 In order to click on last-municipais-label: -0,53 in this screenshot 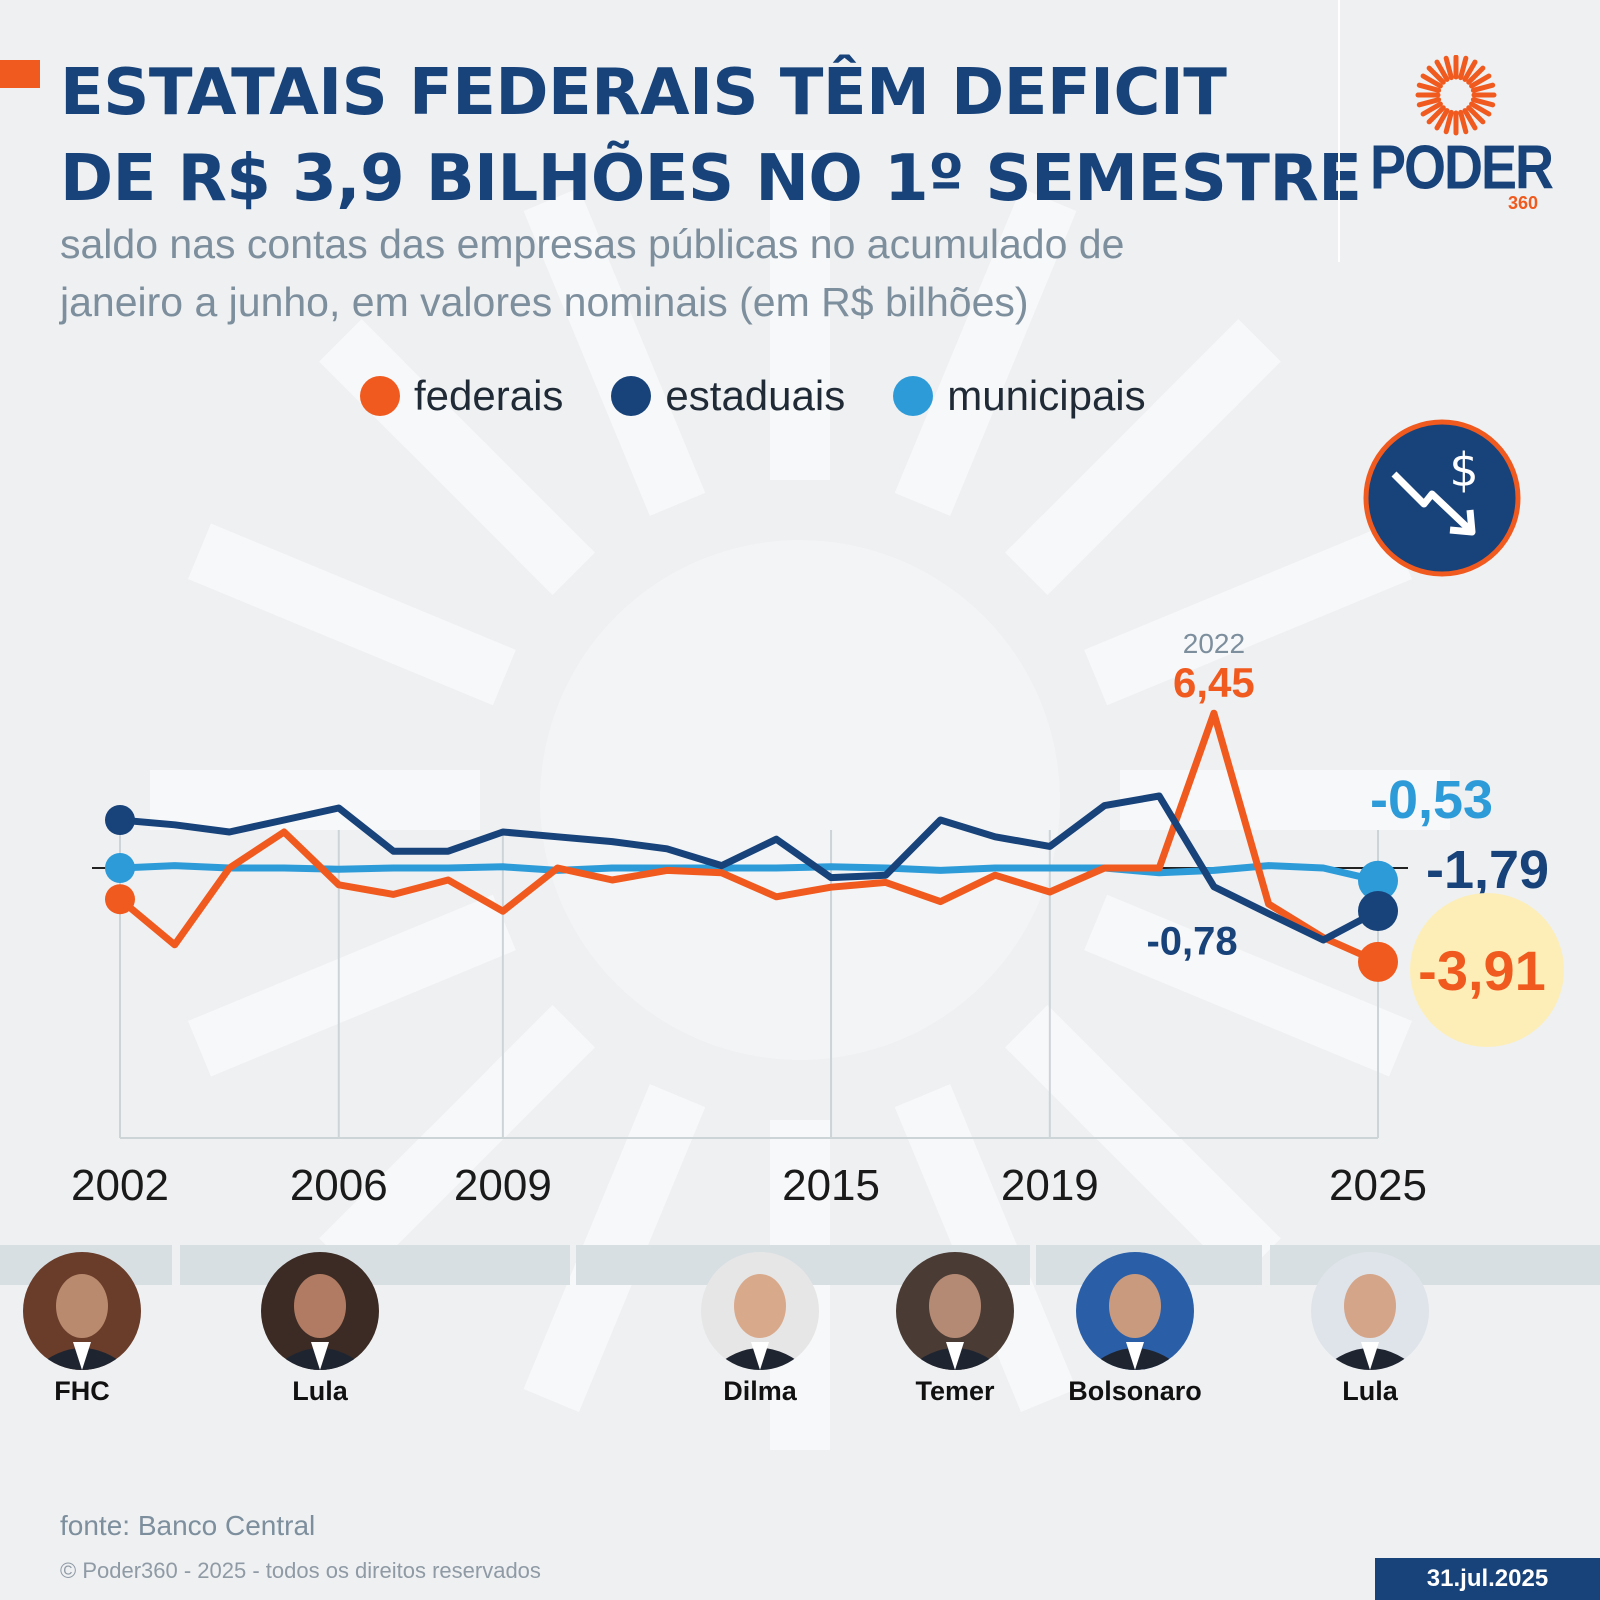, I will do `click(1431, 800)`.